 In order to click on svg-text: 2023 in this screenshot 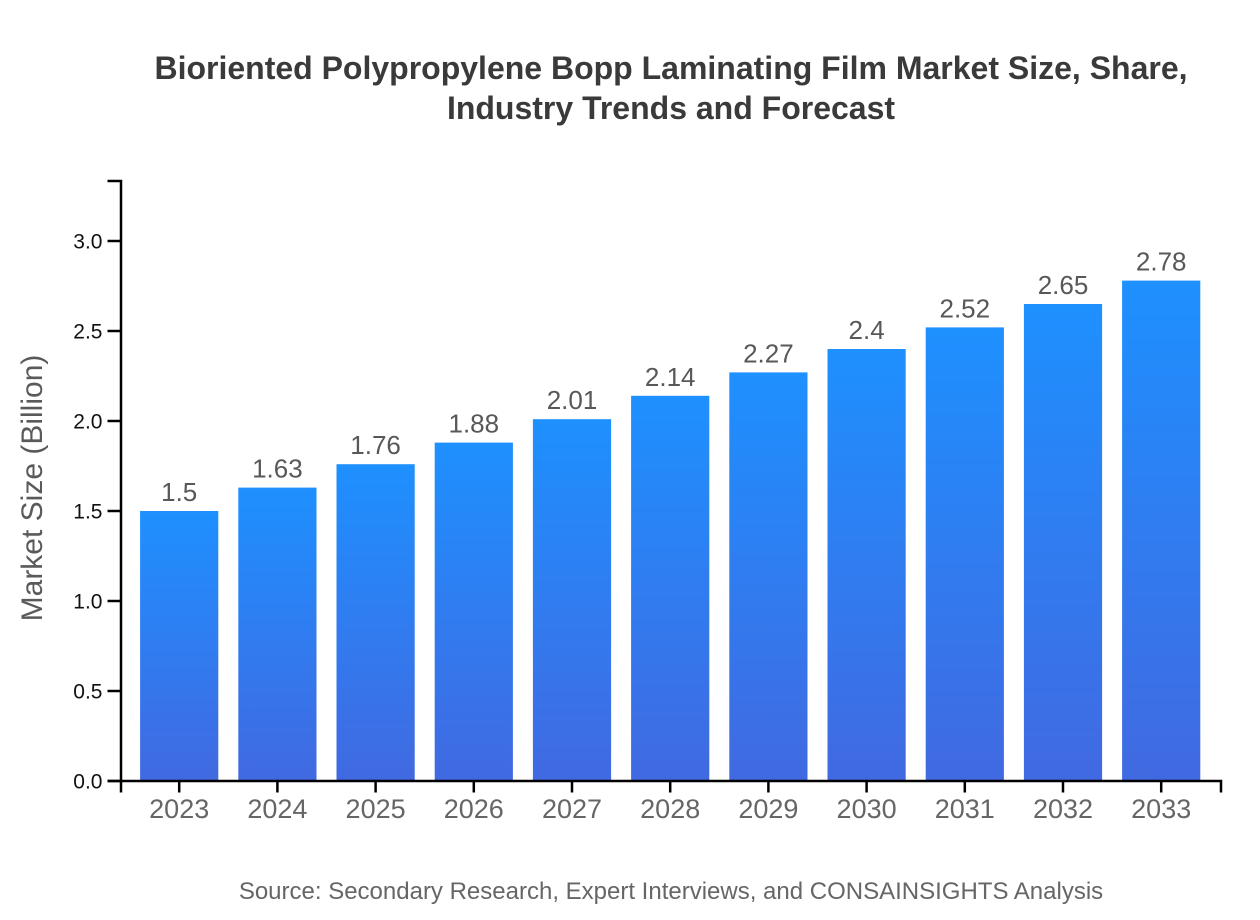, I will do `click(179, 809)`.